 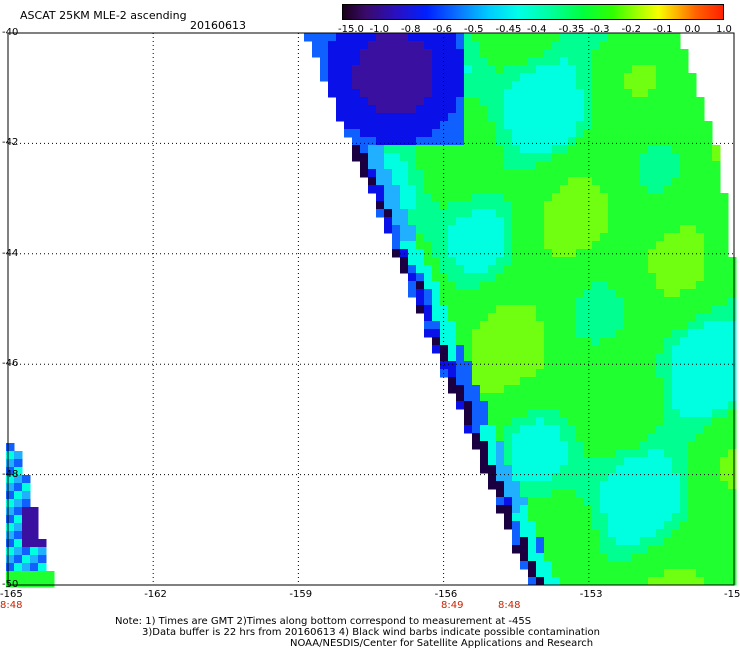 What do you see at coordinates (11, 594) in the screenshot?
I see `lon-tick-label: -165` at bounding box center [11, 594].